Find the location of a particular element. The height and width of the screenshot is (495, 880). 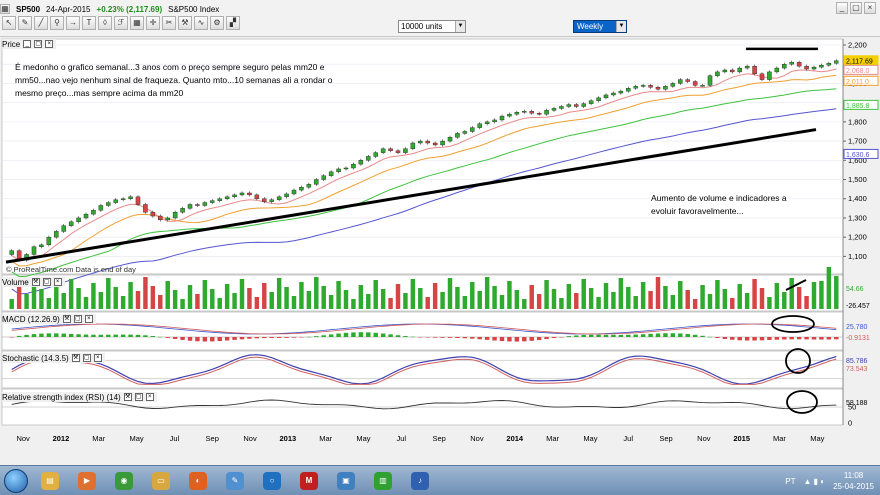

scissors-icon: ✂ is located at coordinates (169, 23).